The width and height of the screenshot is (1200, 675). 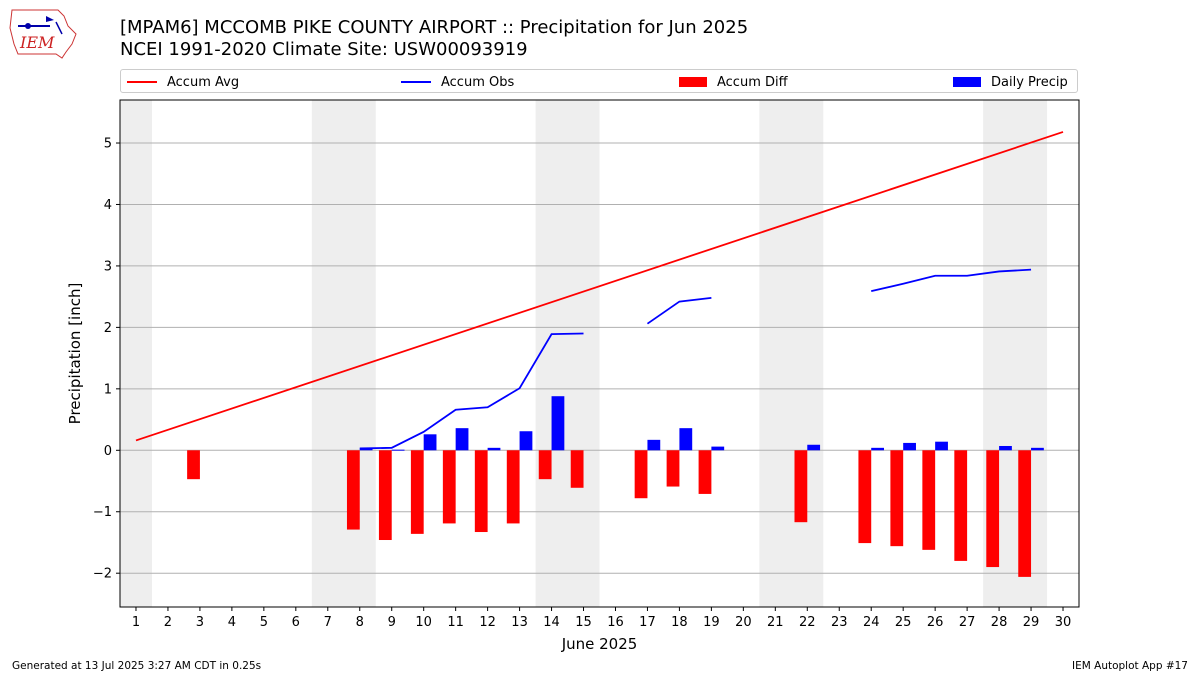 What do you see at coordinates (136, 622) in the screenshot?
I see `xtick-label-1: 1` at bounding box center [136, 622].